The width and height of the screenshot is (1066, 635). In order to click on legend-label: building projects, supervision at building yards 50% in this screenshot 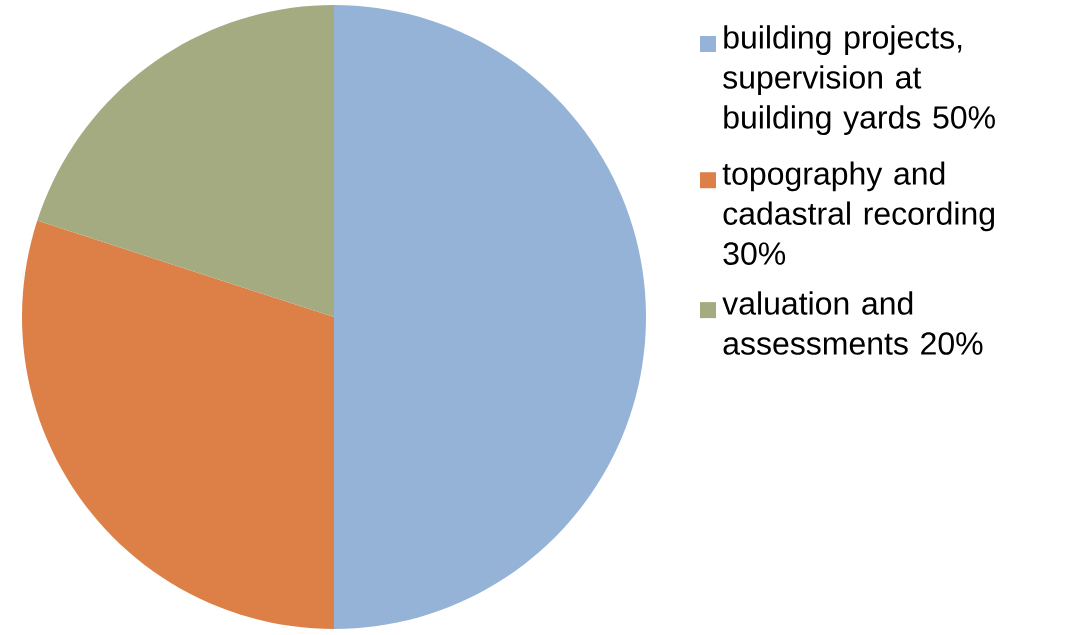, I will do `click(859, 80)`.